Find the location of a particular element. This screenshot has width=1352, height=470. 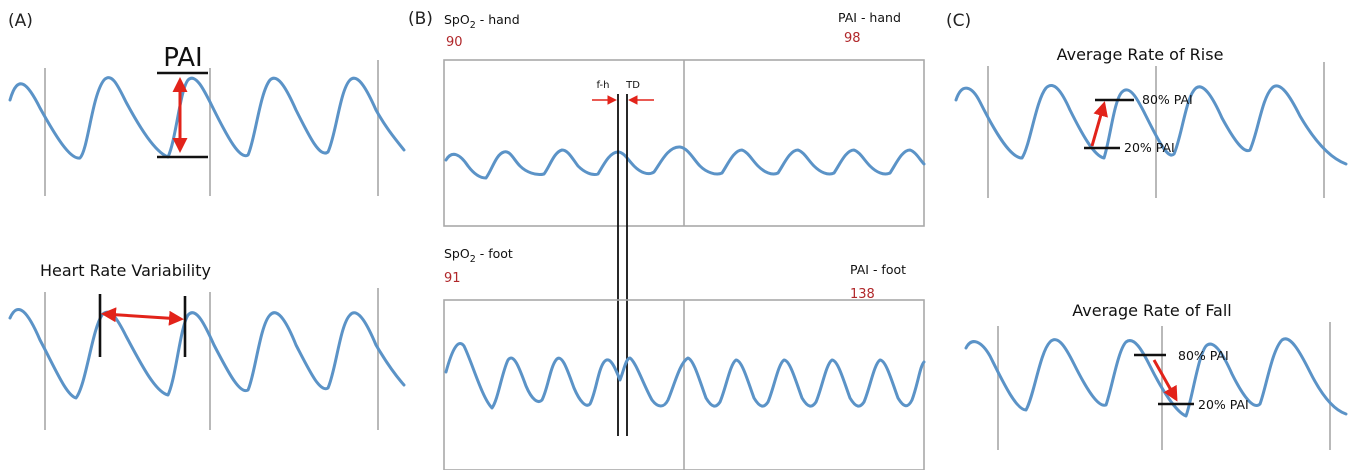

rise-80-label: 80% PAI is located at coordinates (1167, 99).